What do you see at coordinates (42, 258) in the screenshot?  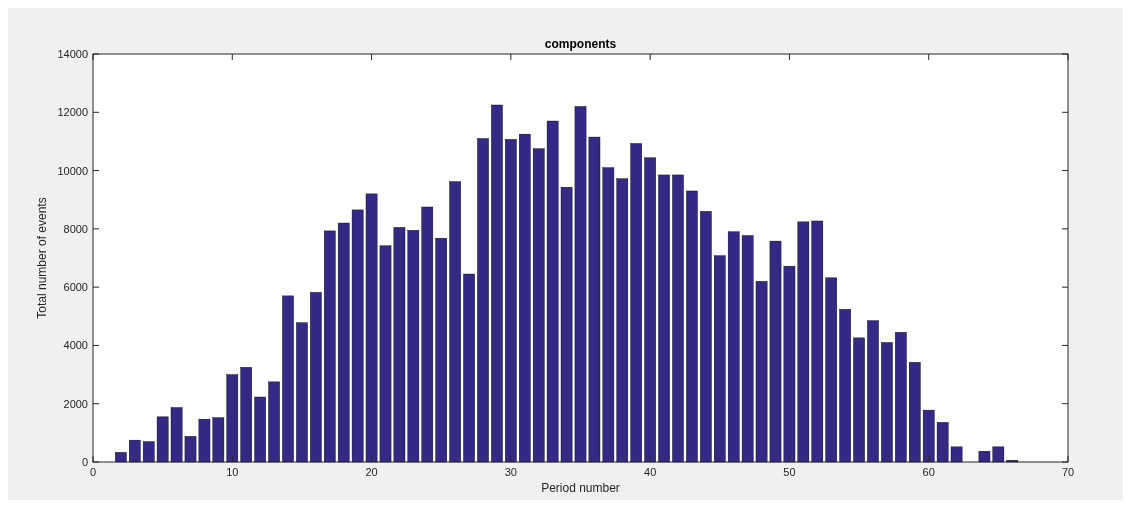 I see `y-axis-title: Total number of events` at bounding box center [42, 258].